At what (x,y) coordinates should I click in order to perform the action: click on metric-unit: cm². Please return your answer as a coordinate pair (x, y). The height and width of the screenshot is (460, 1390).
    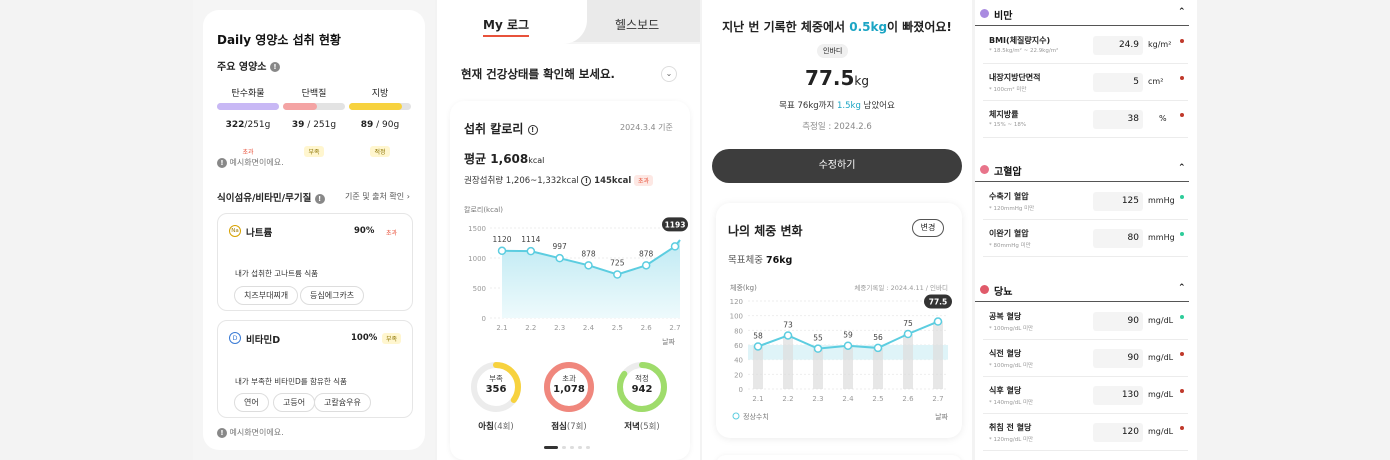
    Looking at the image, I should click on (1156, 81).